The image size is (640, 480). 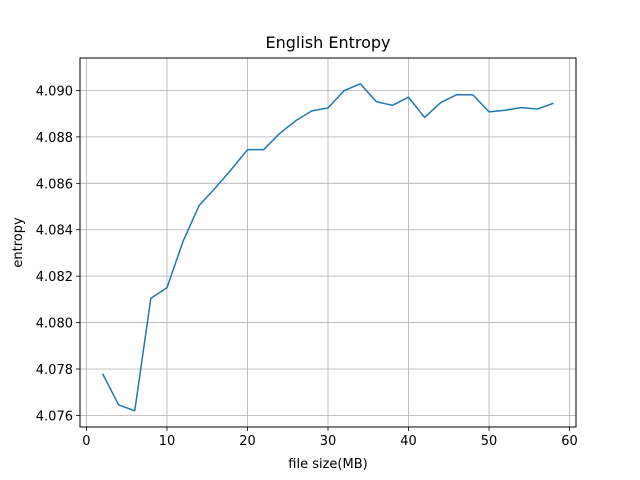 I want to click on y-tick-label: 4.082, so click(x=54, y=277).